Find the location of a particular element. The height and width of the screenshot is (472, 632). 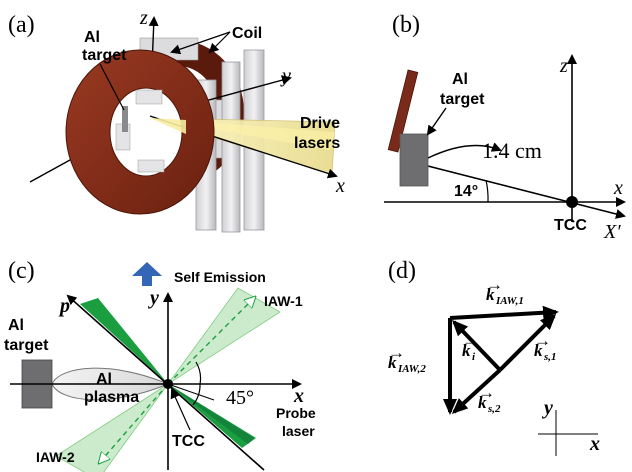

al-target-label-a-2: target is located at coordinates (104, 55).